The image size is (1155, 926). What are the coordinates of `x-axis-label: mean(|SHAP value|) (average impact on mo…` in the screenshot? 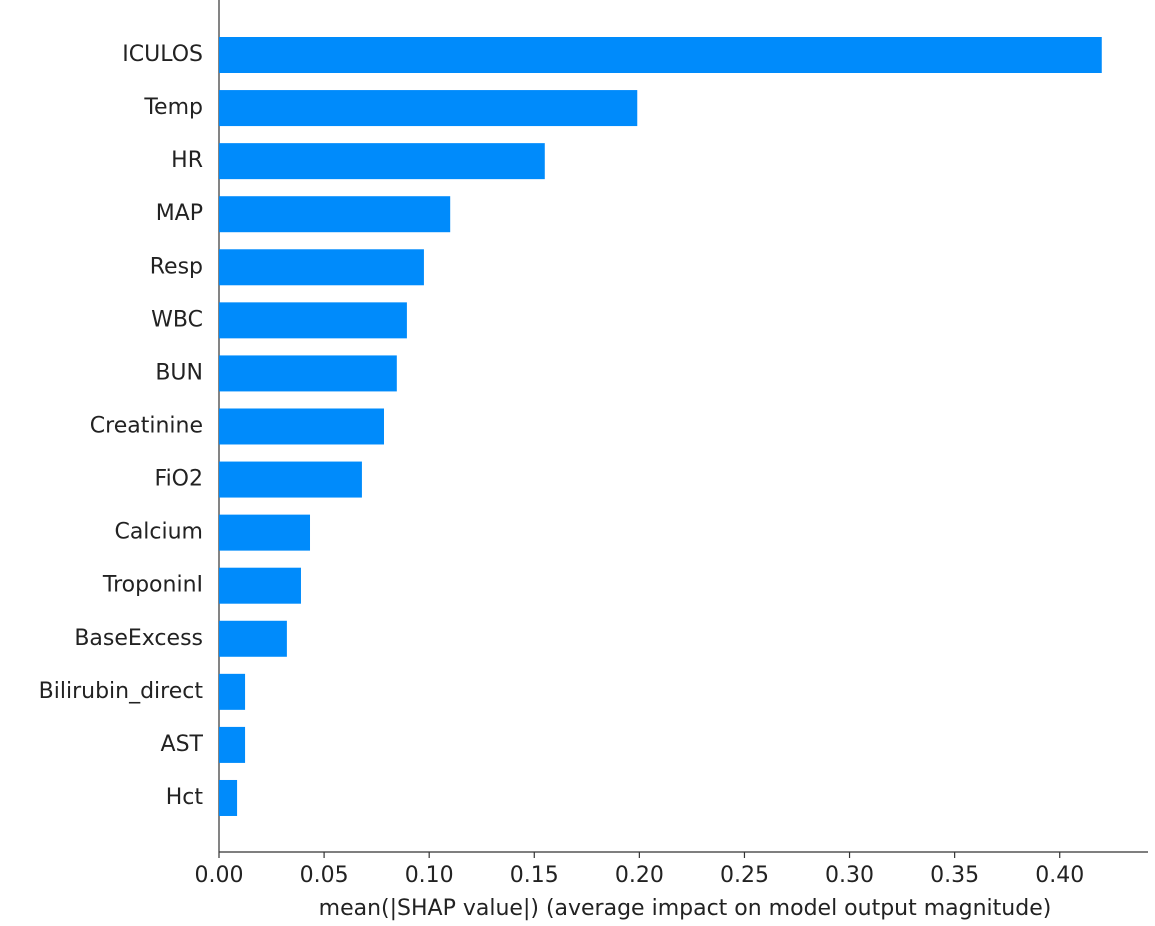 It's located at (685, 908).